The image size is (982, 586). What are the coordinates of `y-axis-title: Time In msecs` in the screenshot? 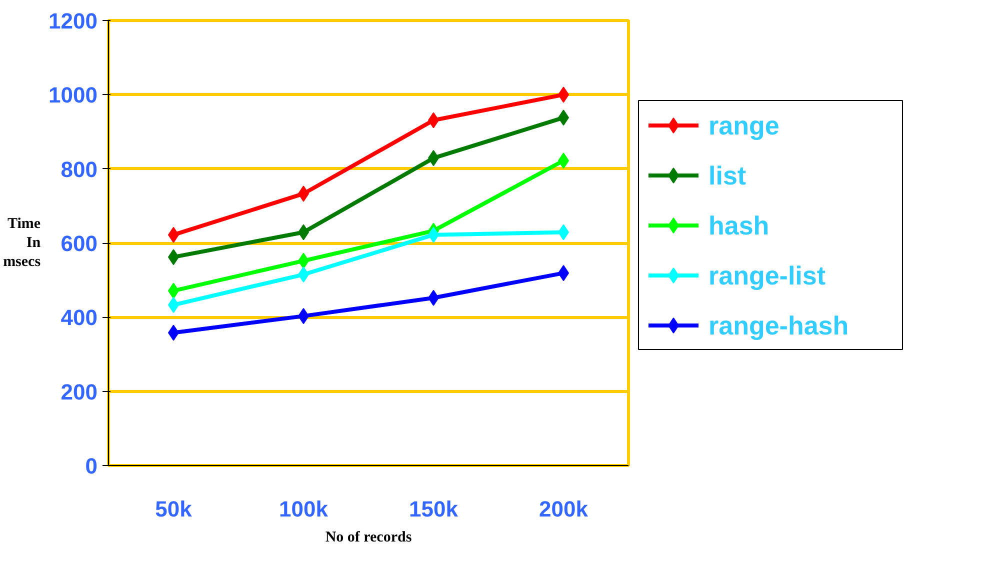 It's located at (22, 243).